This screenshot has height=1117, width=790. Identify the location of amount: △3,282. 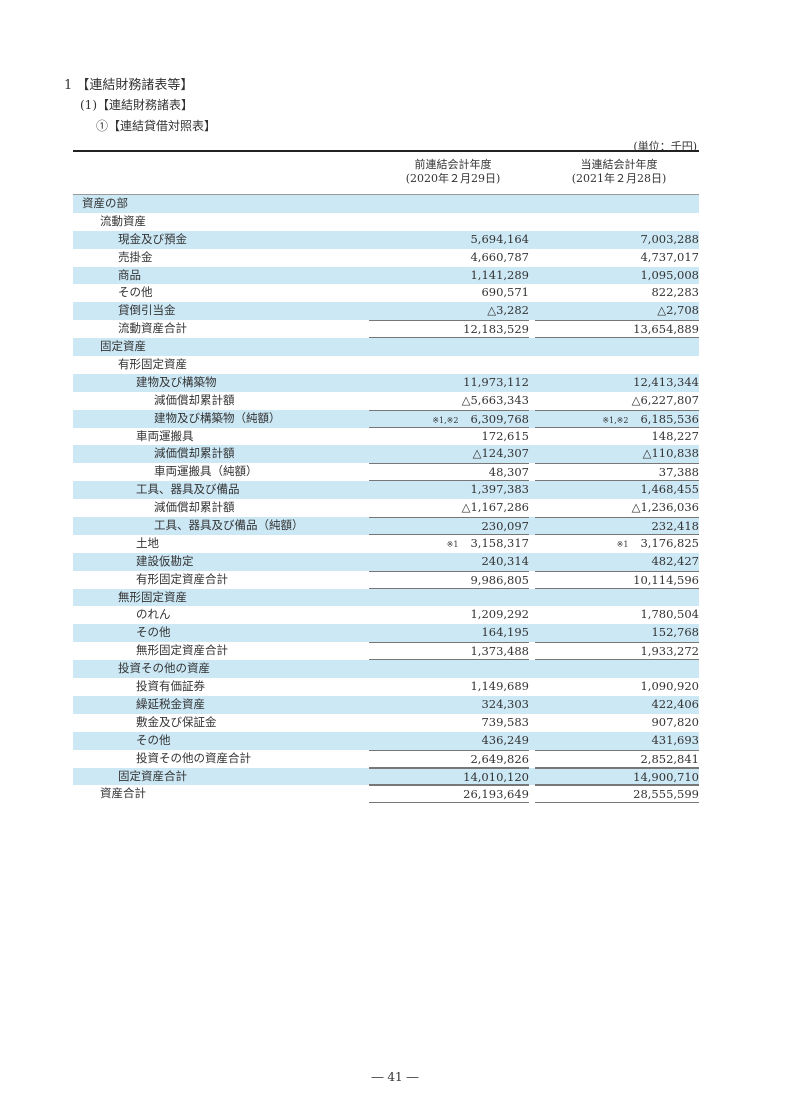
(508, 310).